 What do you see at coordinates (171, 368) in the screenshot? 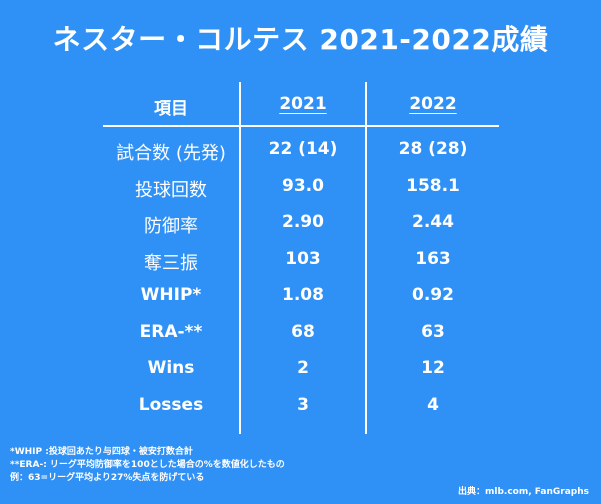
I see `row-label: Wins` at bounding box center [171, 368].